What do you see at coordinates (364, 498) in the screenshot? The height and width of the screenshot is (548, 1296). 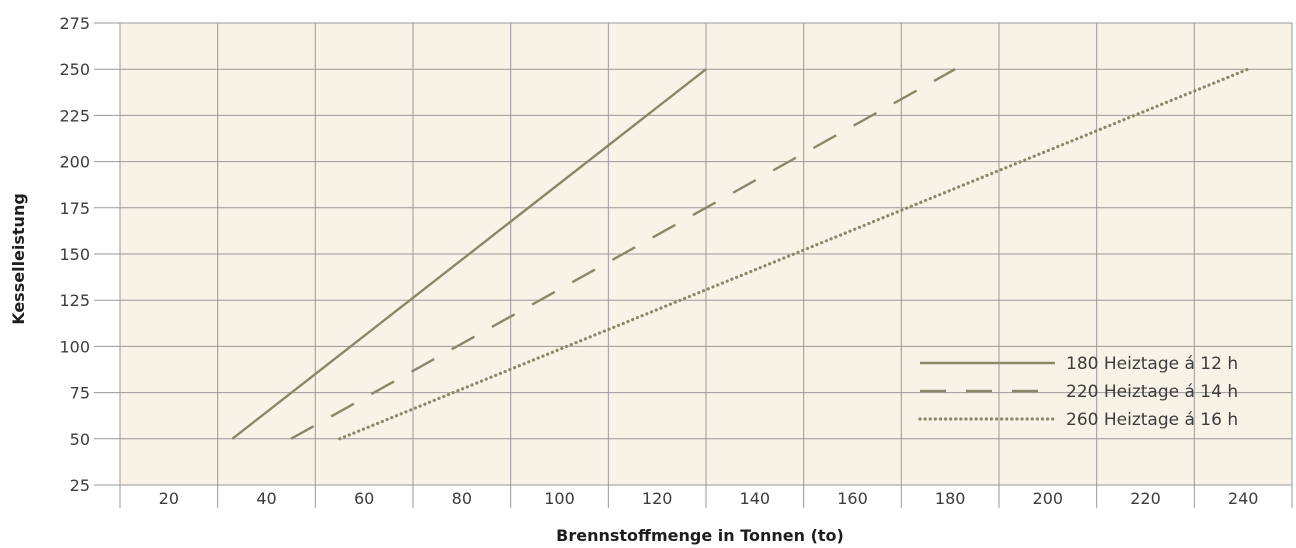 I see `x-tick-label: 60` at bounding box center [364, 498].